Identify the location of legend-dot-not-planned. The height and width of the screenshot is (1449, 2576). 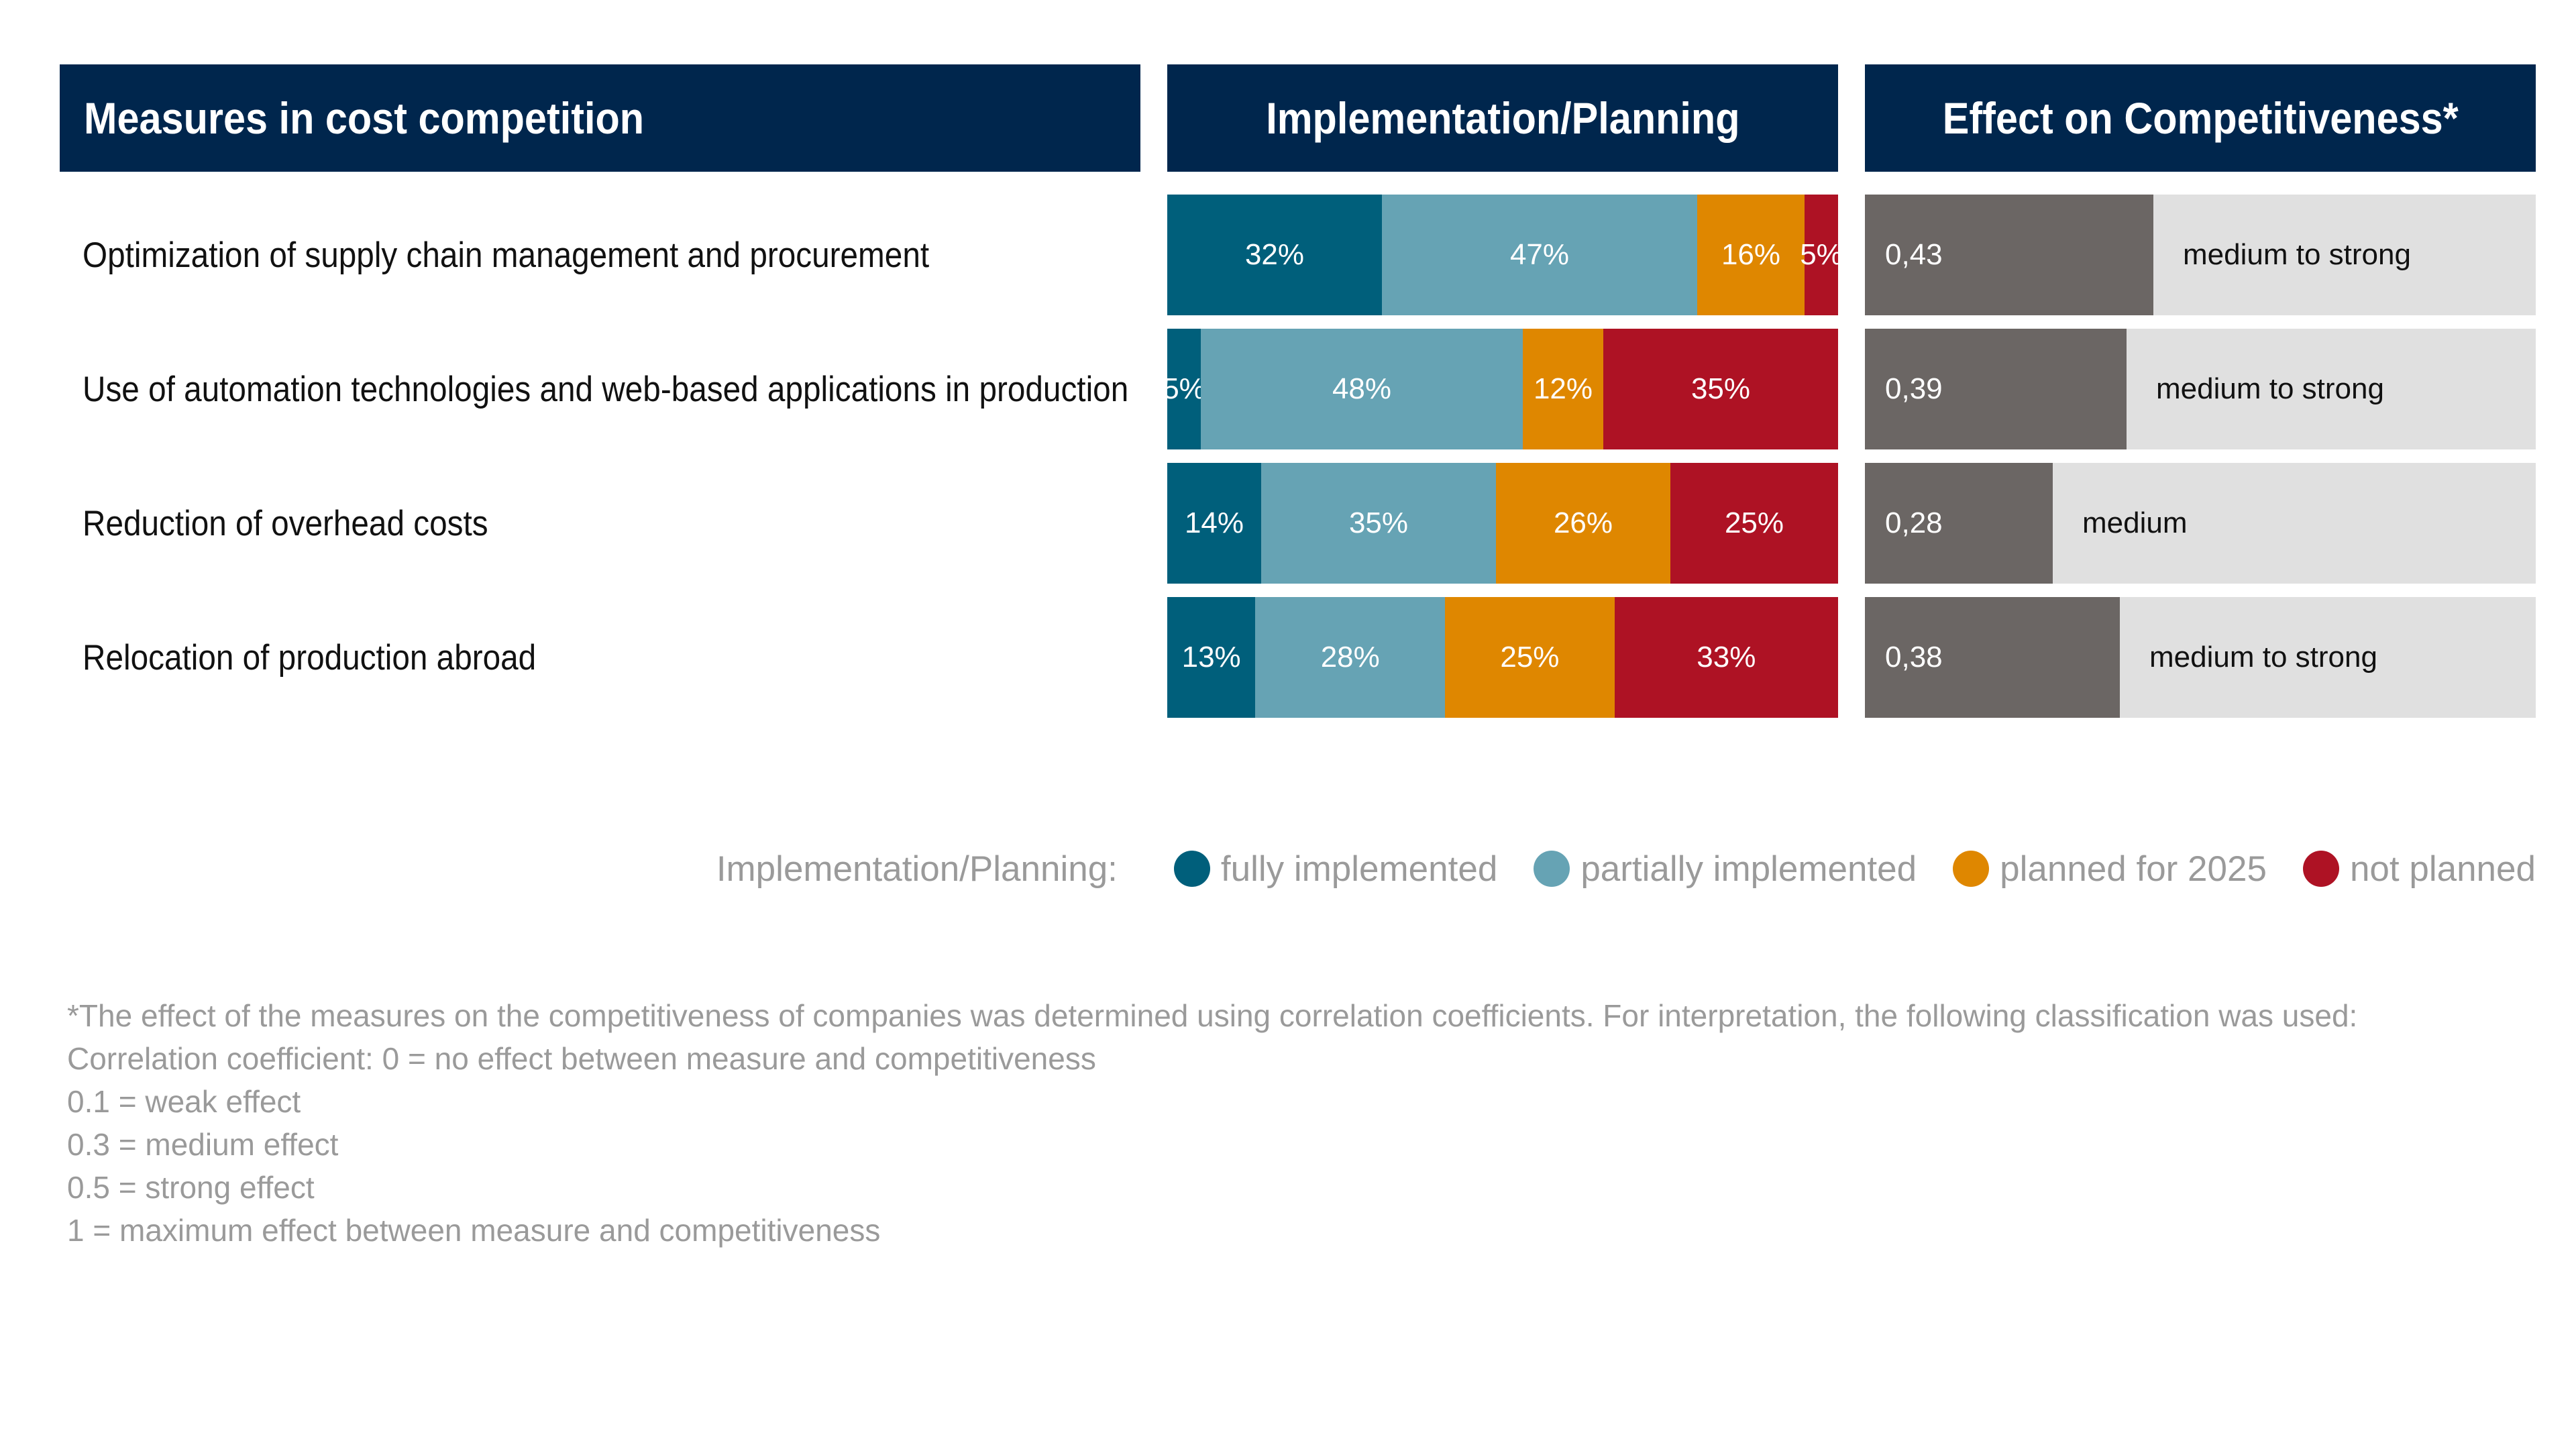
(2320, 869).